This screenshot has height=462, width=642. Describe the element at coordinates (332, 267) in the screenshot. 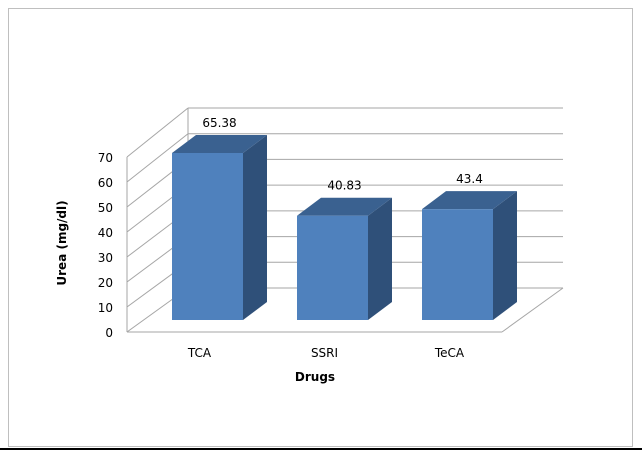

I see `bar-ssri` at that location.